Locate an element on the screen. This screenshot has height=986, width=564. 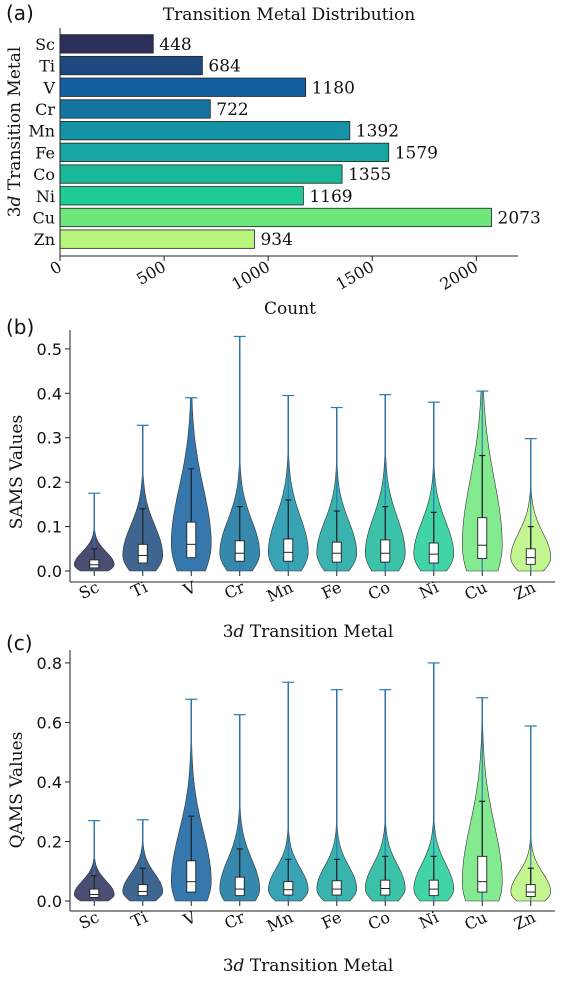
x-tick-label-cu: Cu is located at coordinates (475, 590).